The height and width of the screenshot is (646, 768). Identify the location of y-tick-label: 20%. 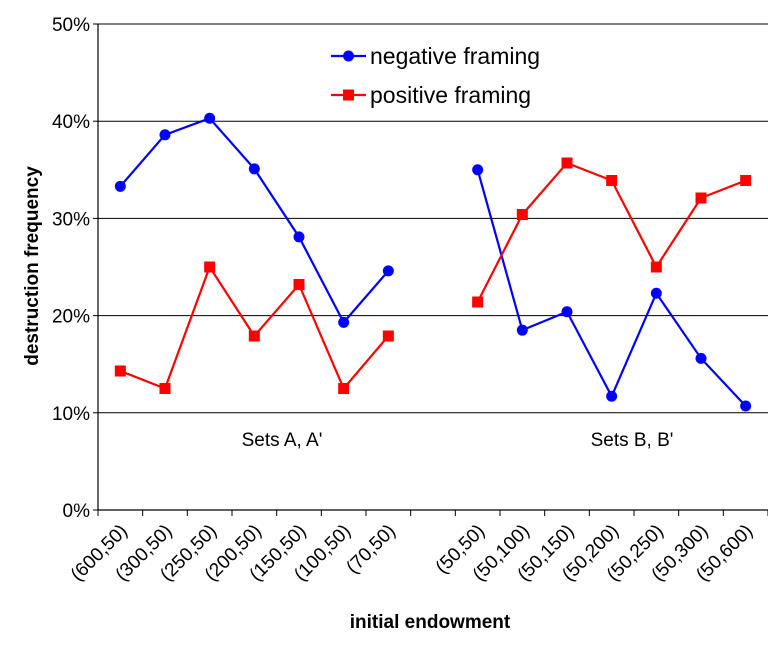
(71, 317).